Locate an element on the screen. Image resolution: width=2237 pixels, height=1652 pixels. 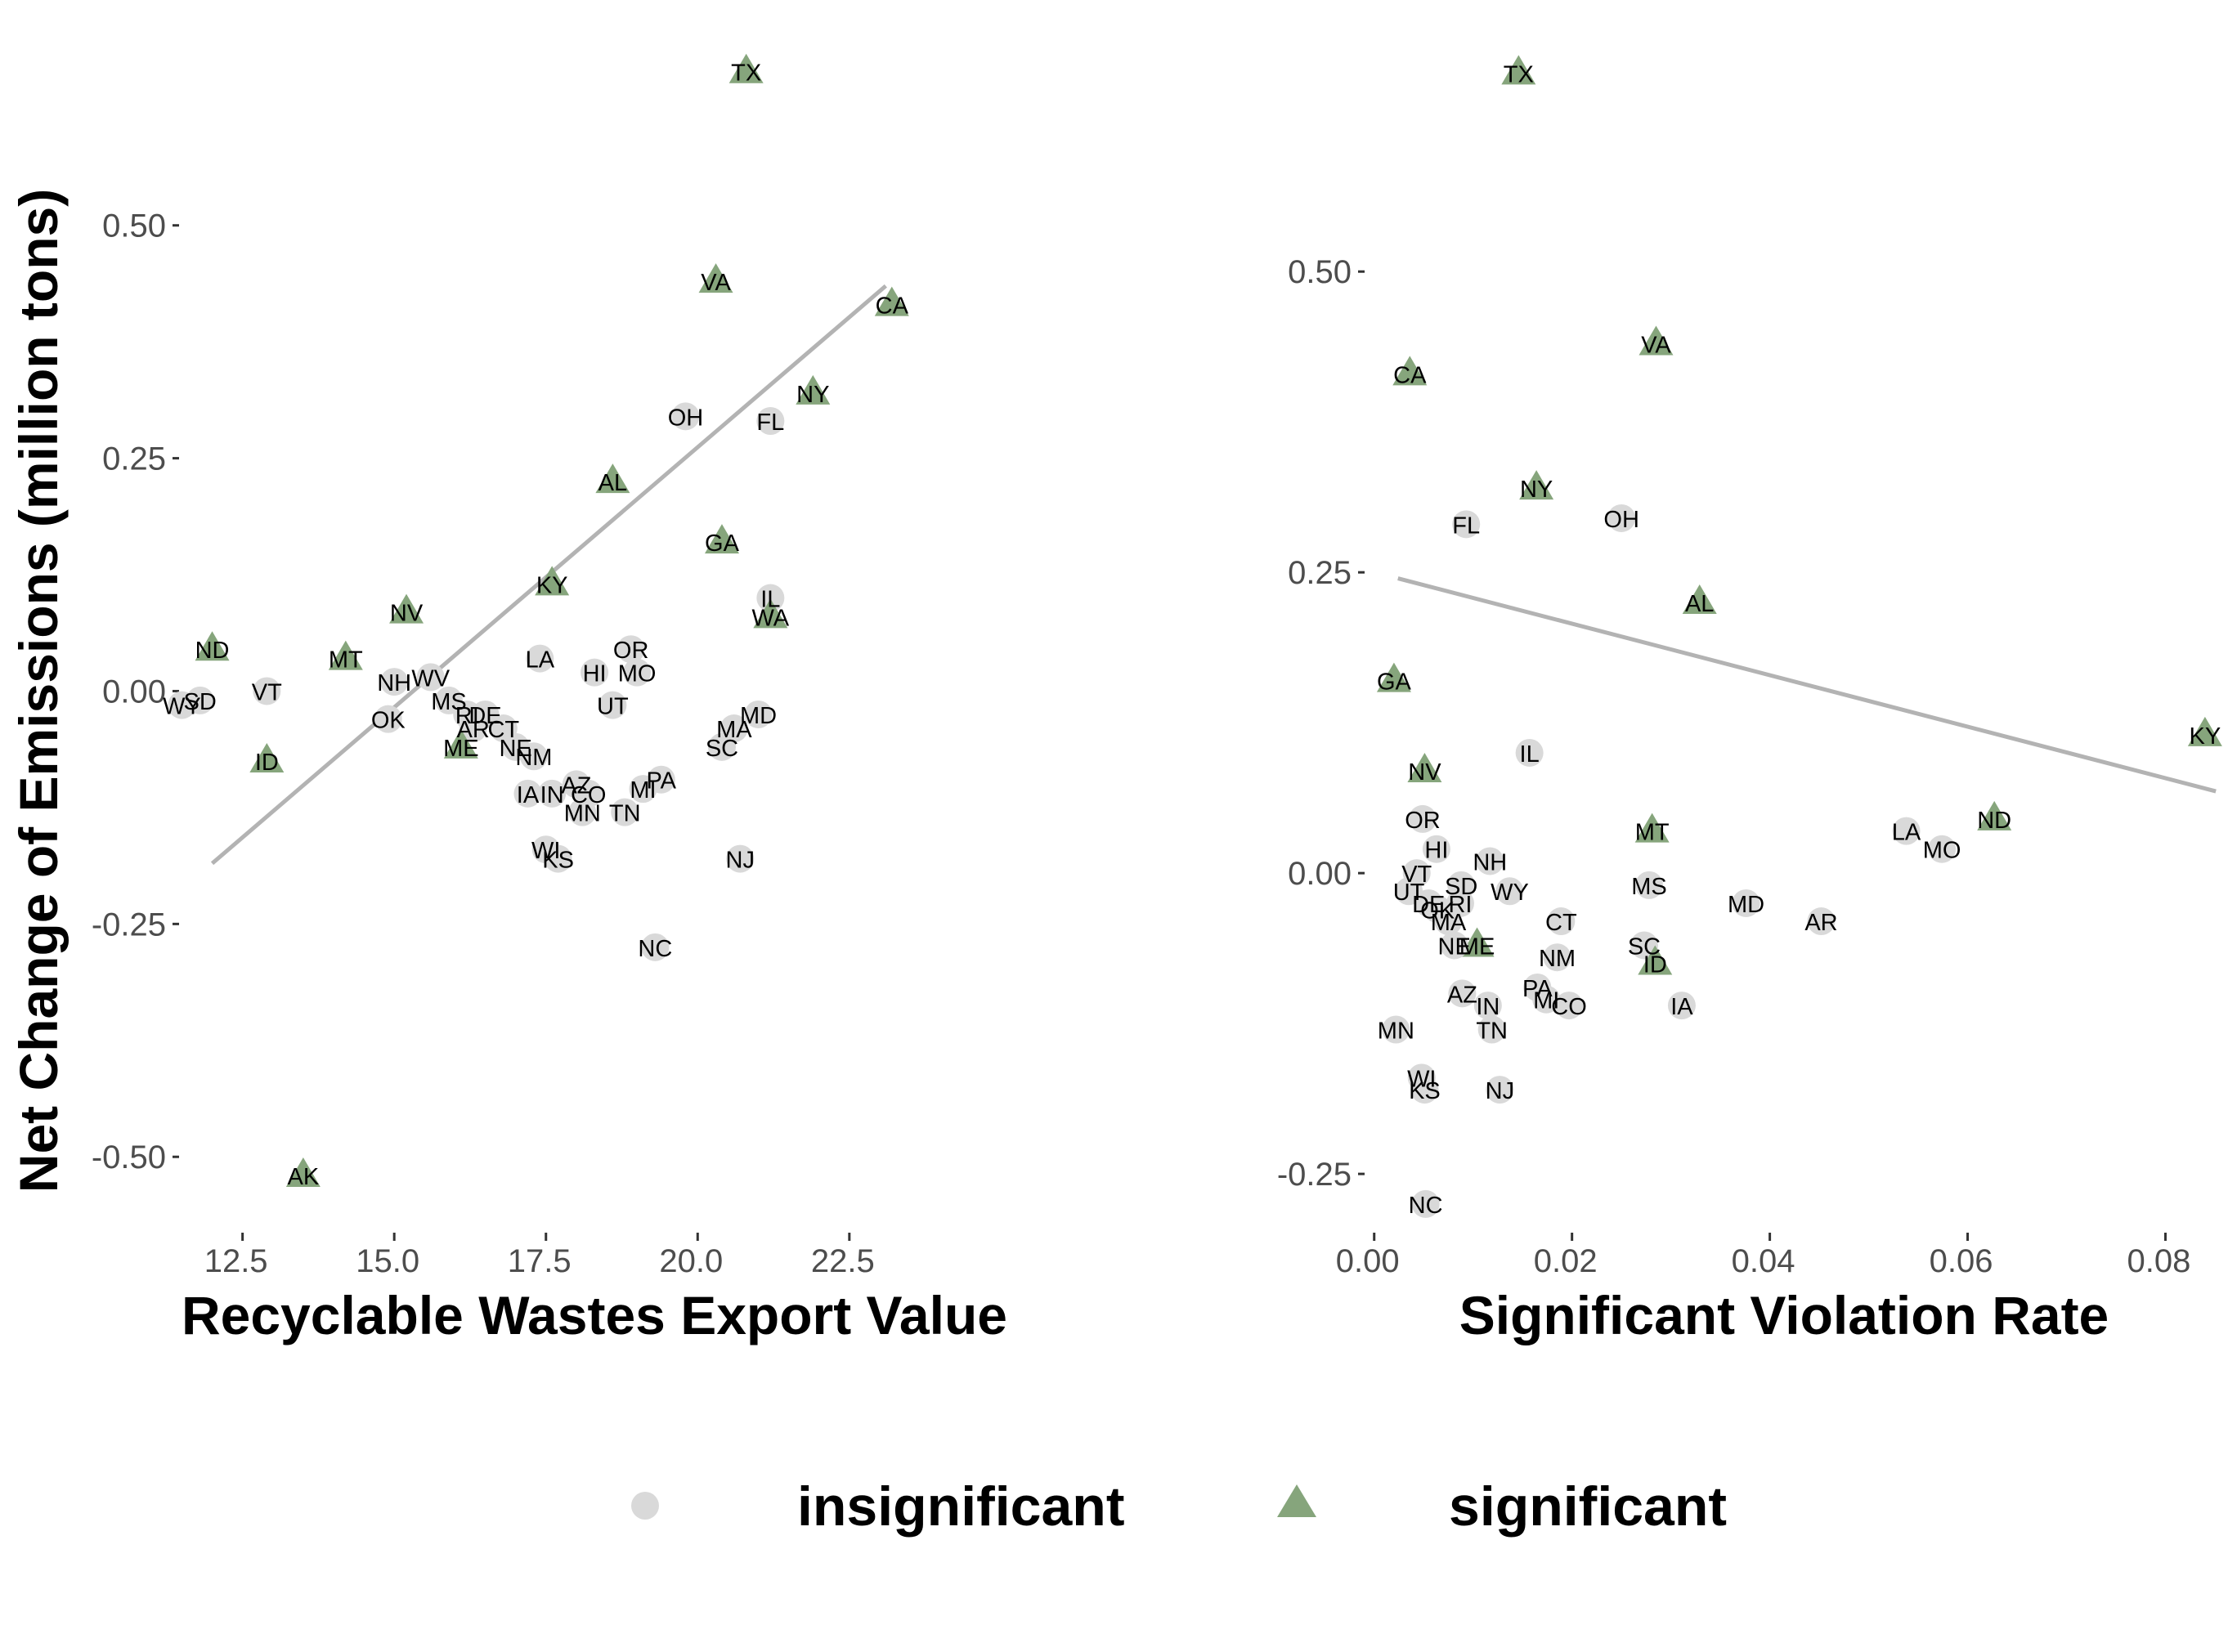
point-label: CA is located at coordinates (1410, 375).